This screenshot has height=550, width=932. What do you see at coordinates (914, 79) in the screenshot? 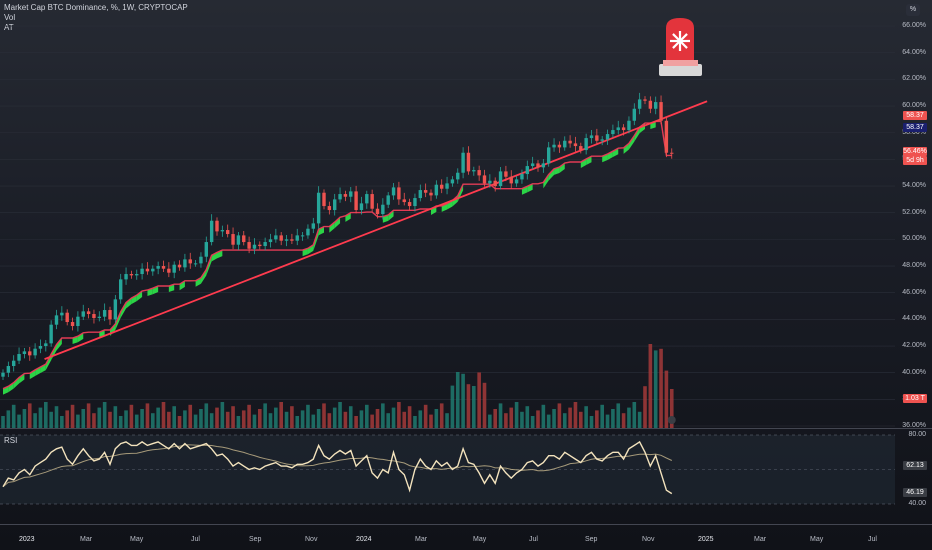
I see `price-tick-label: 62.00%` at bounding box center [914, 79].